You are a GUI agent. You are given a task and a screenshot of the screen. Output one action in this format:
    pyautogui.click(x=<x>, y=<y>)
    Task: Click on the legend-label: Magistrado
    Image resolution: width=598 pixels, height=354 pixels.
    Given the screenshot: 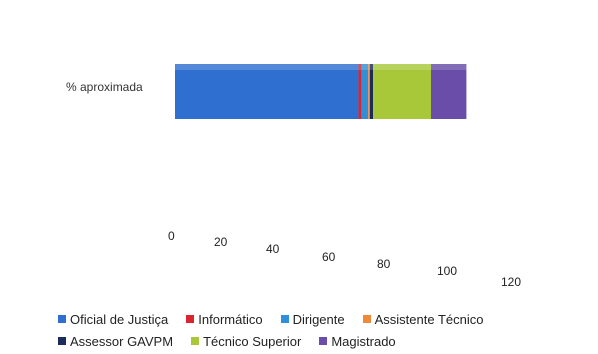 What is the action you would take?
    pyautogui.click(x=363, y=341)
    